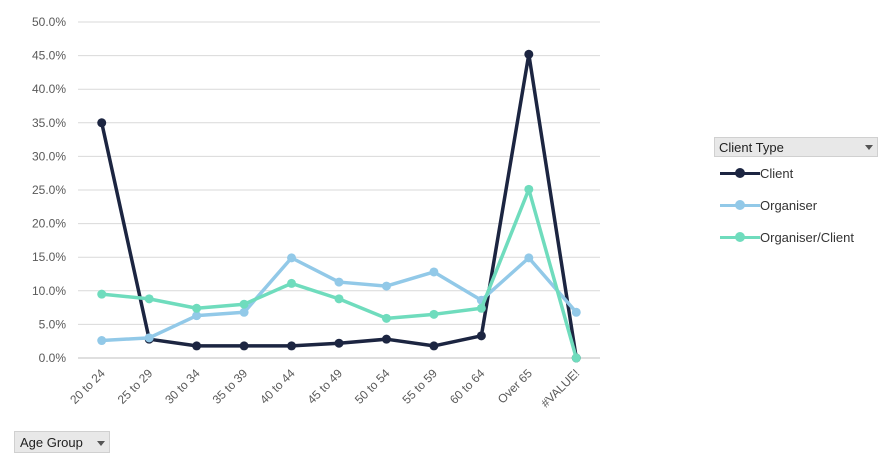  What do you see at coordinates (419, 386) in the screenshot?
I see `x-tick-label: 55 to 59` at bounding box center [419, 386].